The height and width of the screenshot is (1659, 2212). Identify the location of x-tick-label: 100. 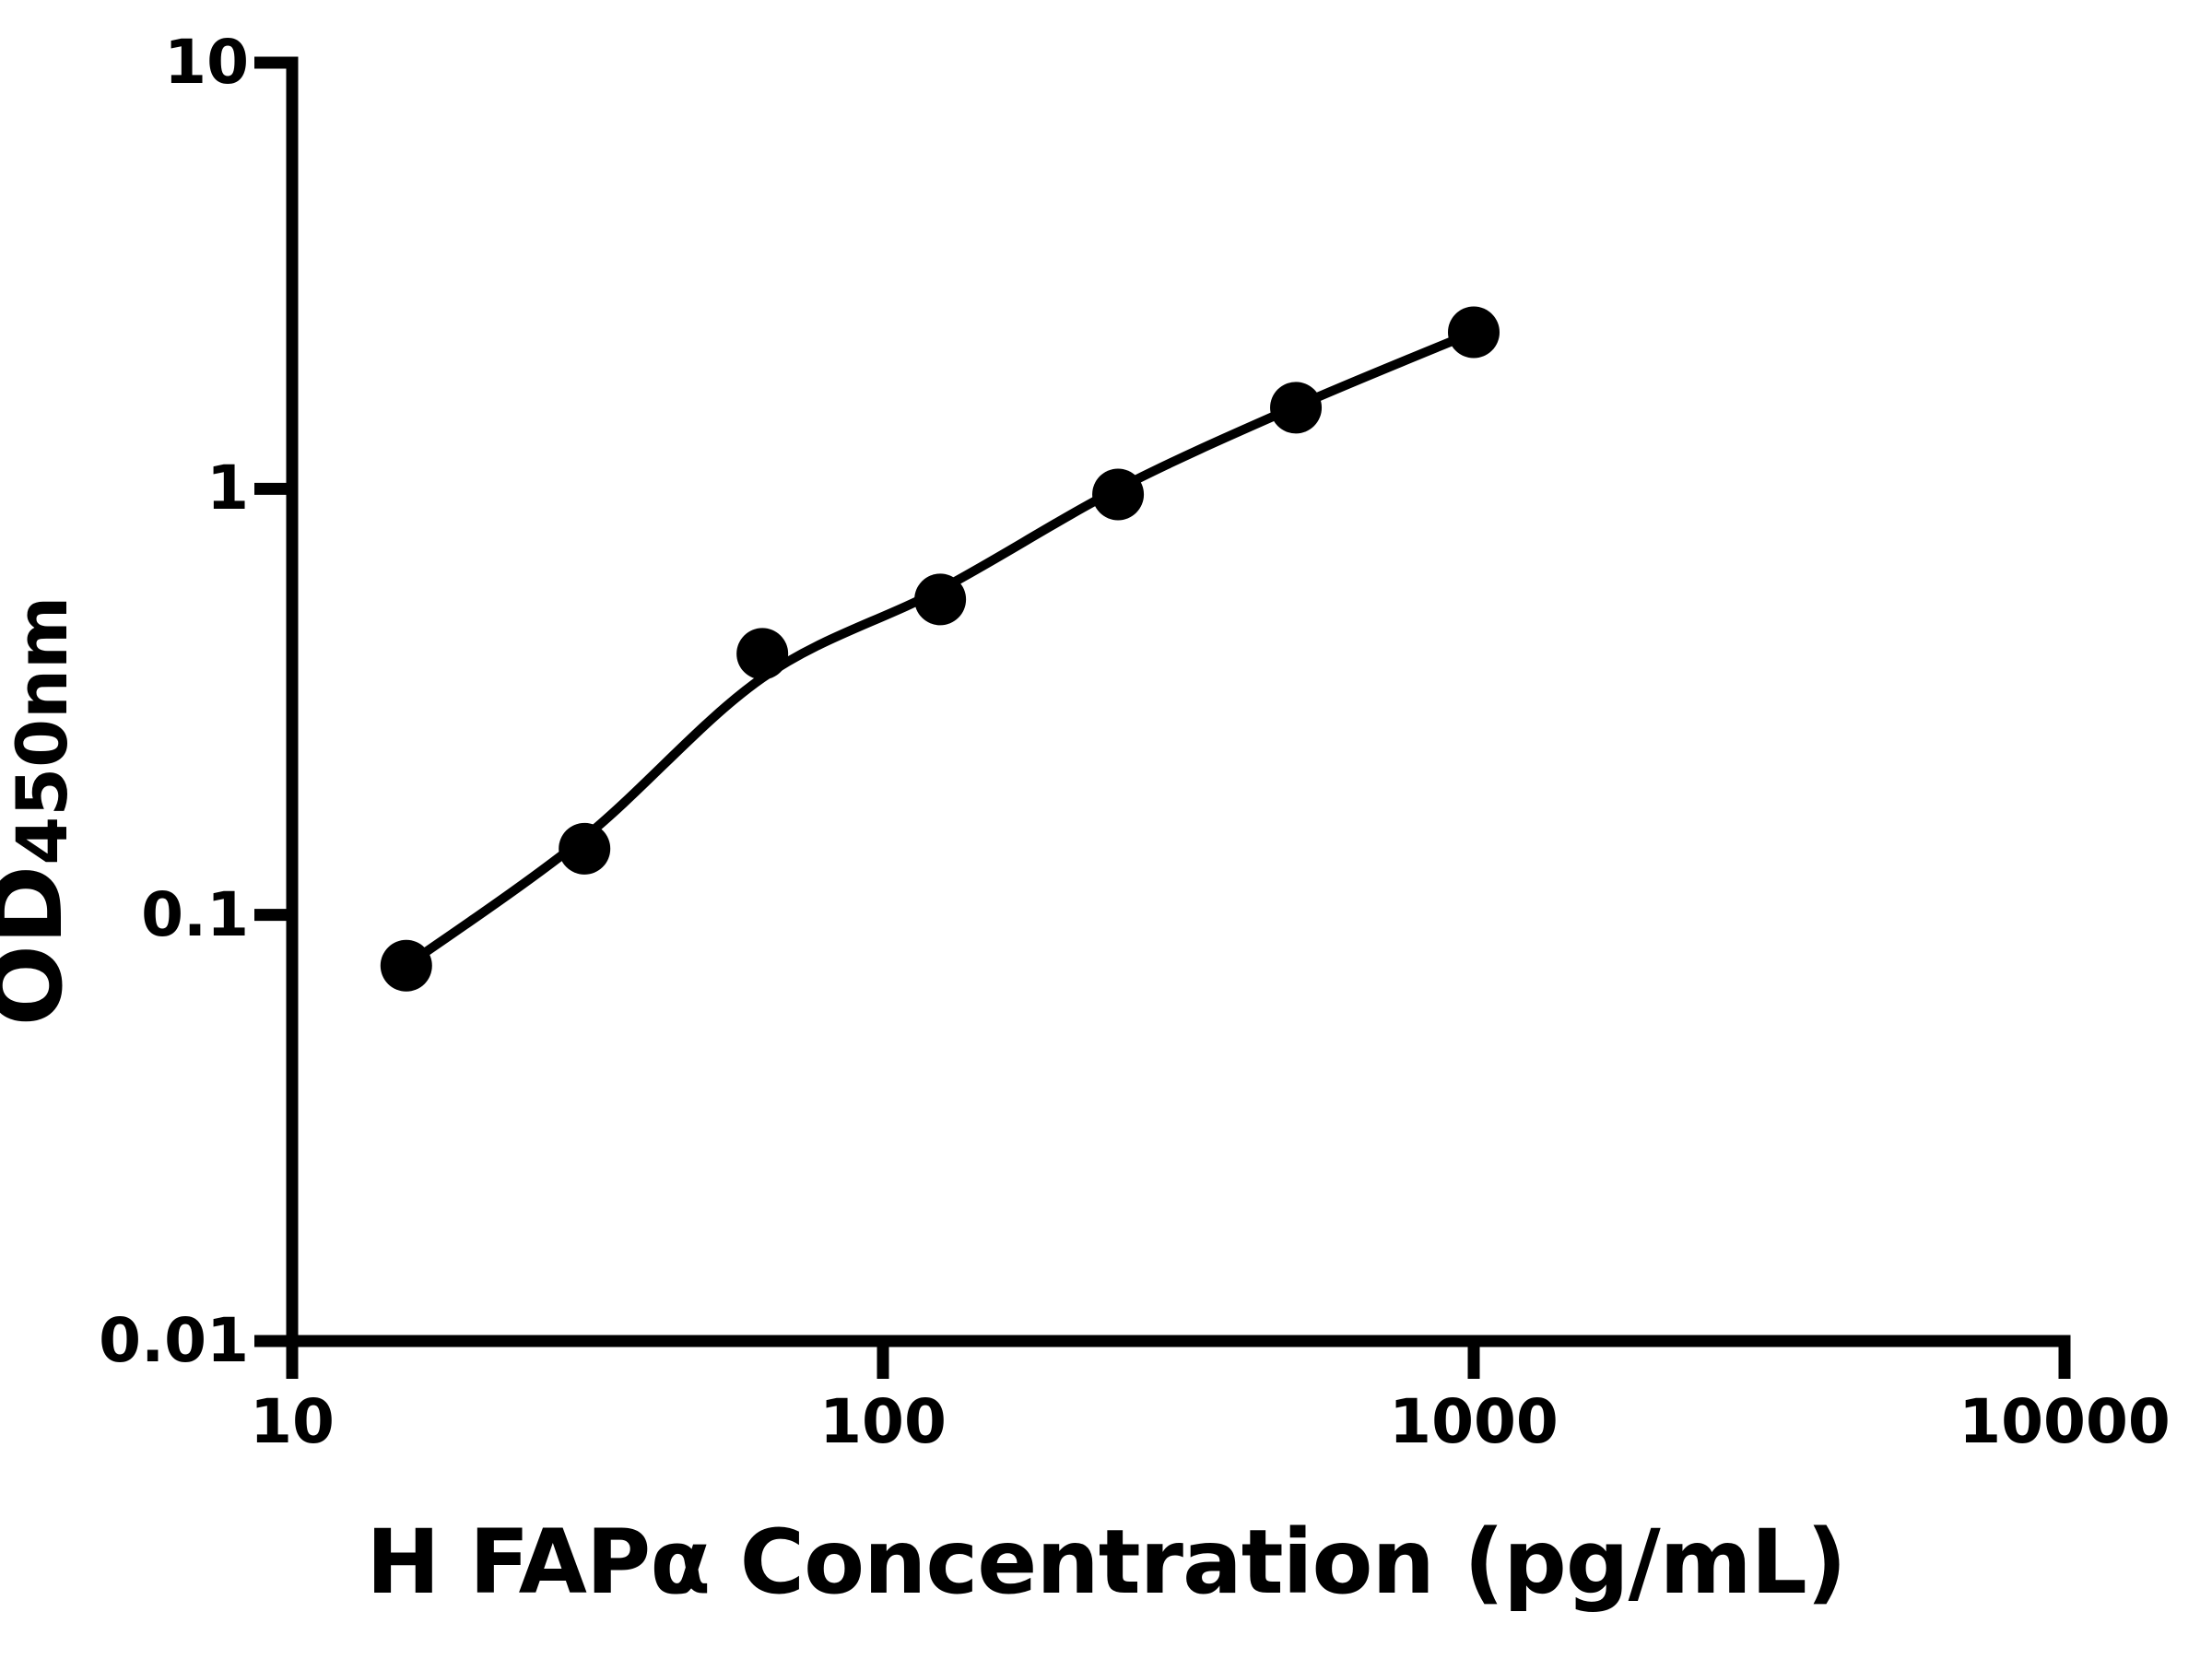
(883, 1421).